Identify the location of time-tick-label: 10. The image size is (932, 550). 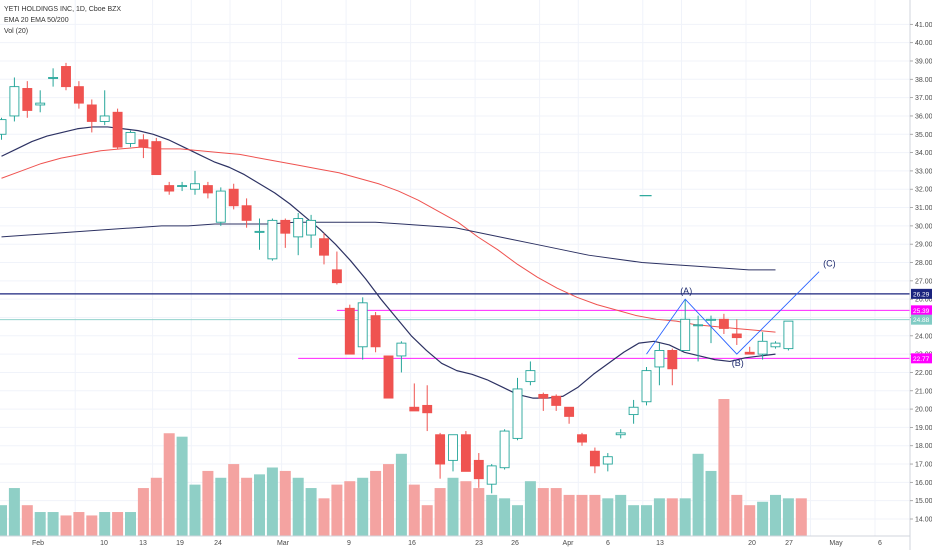
(104, 543).